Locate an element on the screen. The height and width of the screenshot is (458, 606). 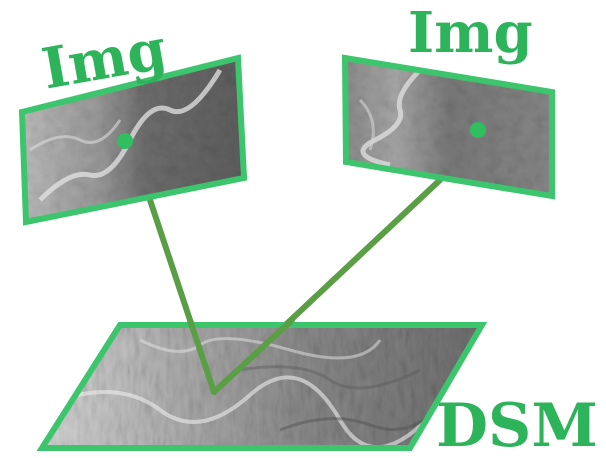
right-image-frame is located at coordinates (448, 127).